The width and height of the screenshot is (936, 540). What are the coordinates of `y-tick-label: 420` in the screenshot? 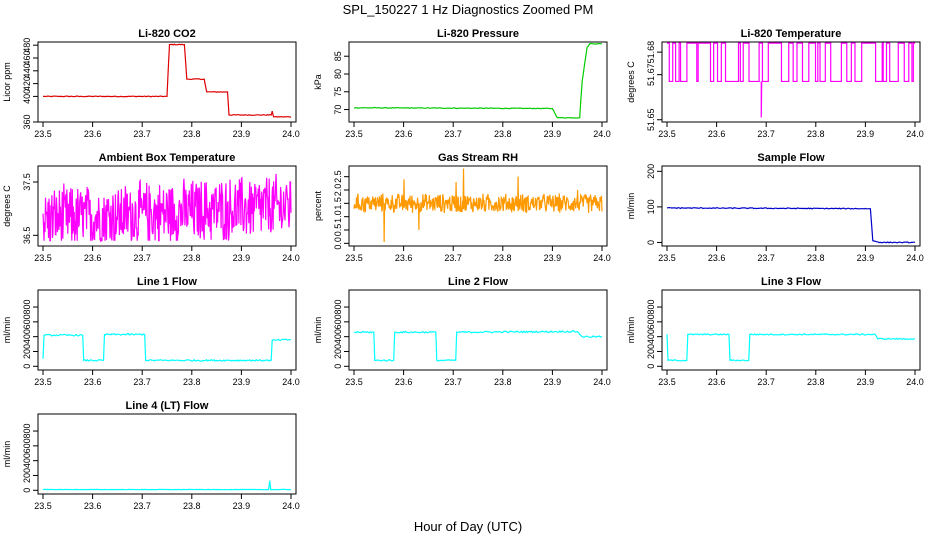 It's located at (27, 83).